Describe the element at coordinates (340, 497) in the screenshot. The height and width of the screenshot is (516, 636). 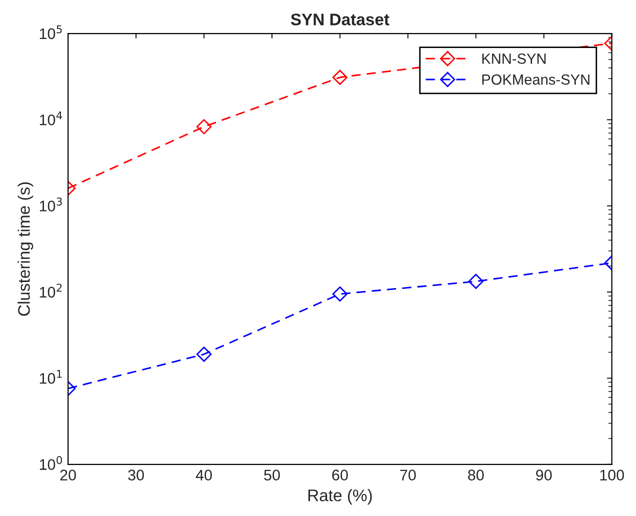
I see `x-axis-title: Rate (%)` at that location.